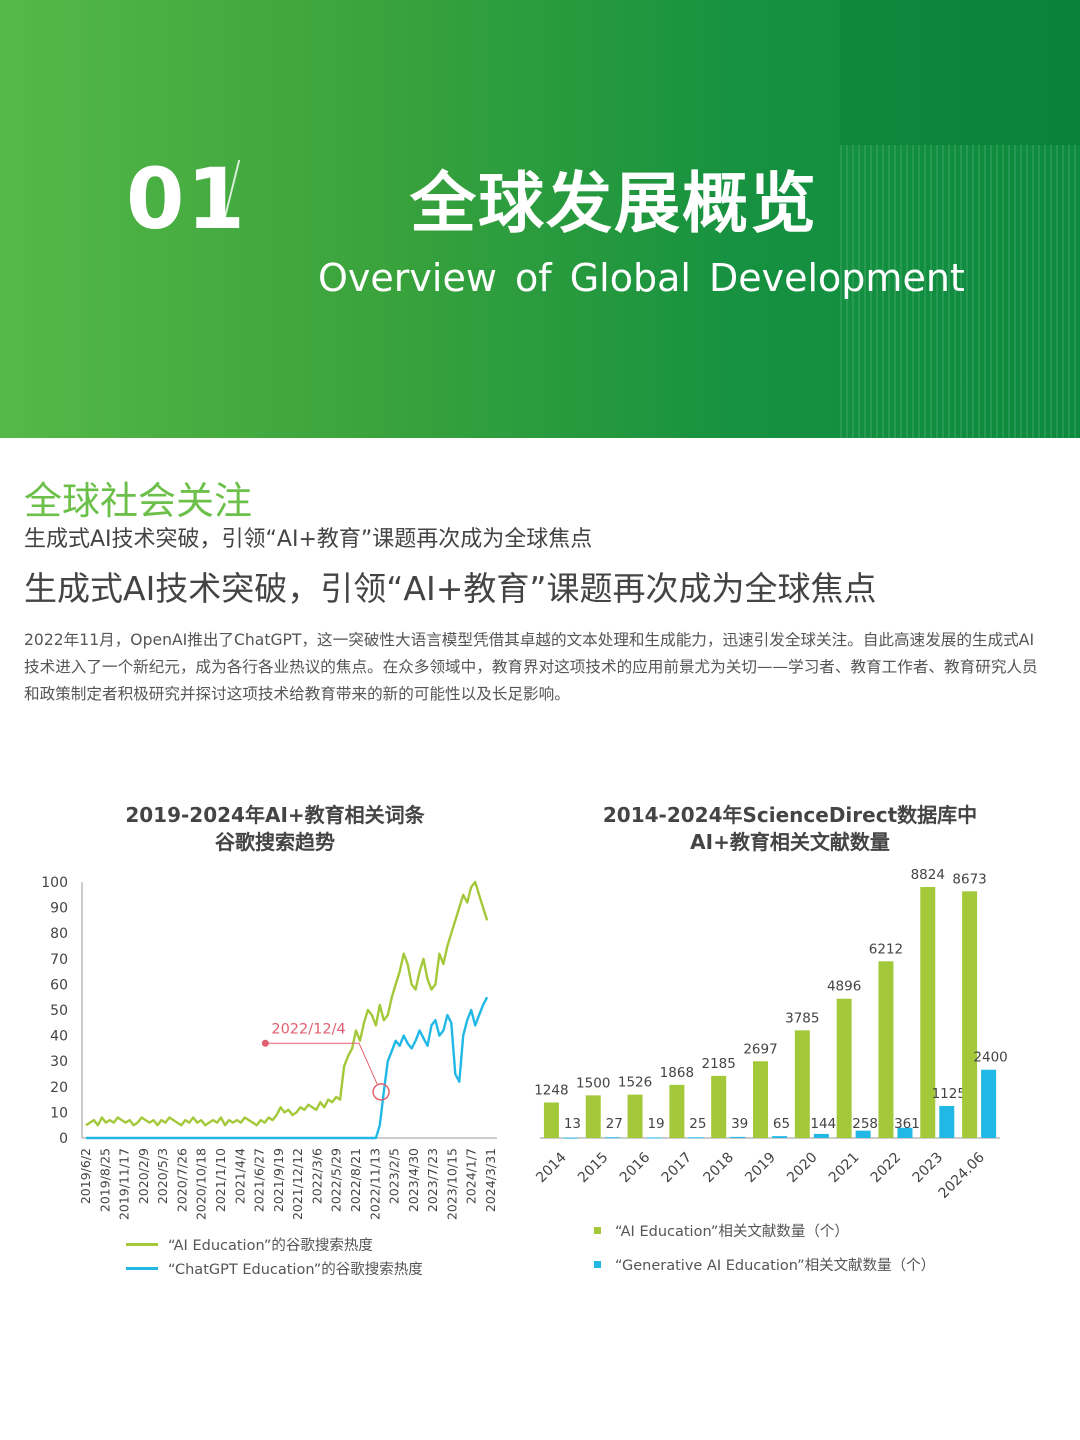 The height and width of the screenshot is (1440, 1080). Describe the element at coordinates (641, 278) in the screenshot. I see `section-title-english: Overview of Global Development` at that location.